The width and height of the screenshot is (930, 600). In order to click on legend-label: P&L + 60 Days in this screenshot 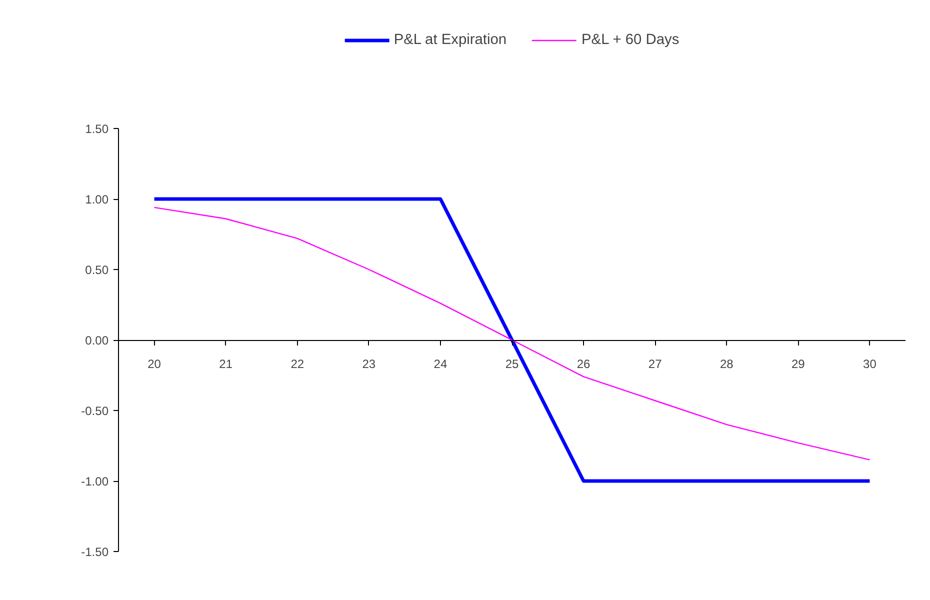, I will do `click(631, 40)`.